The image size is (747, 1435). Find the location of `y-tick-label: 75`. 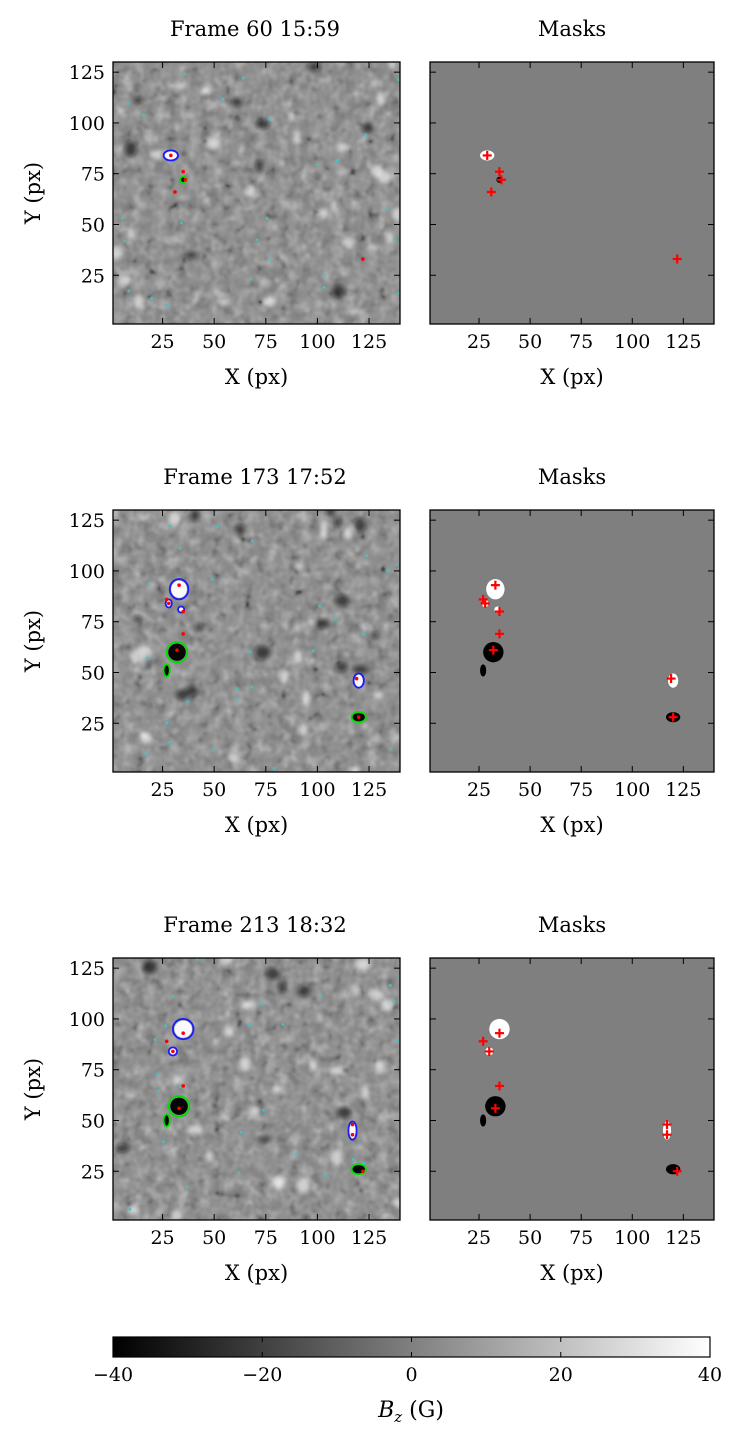

y-tick-label: 75 is located at coordinates (93, 1071).